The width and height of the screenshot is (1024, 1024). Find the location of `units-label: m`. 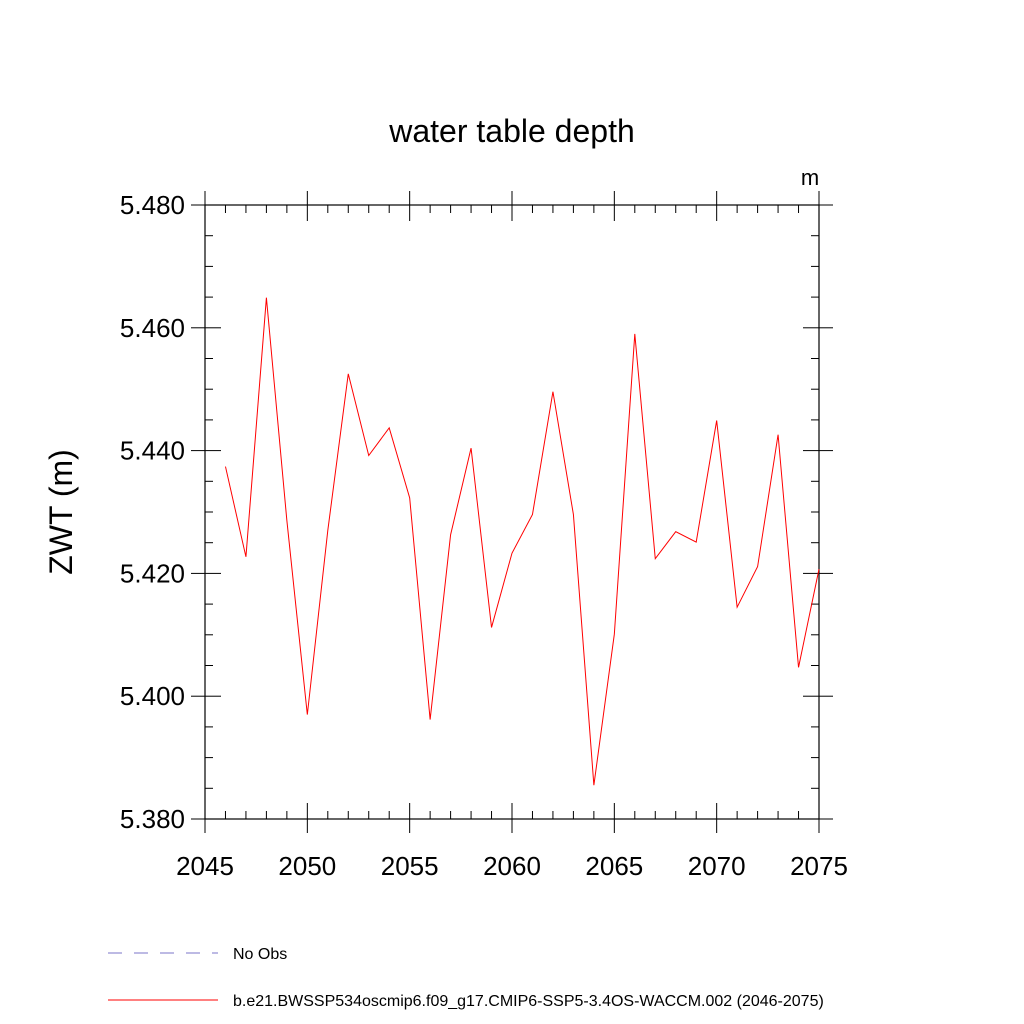

units-label: m is located at coordinates (810, 177).